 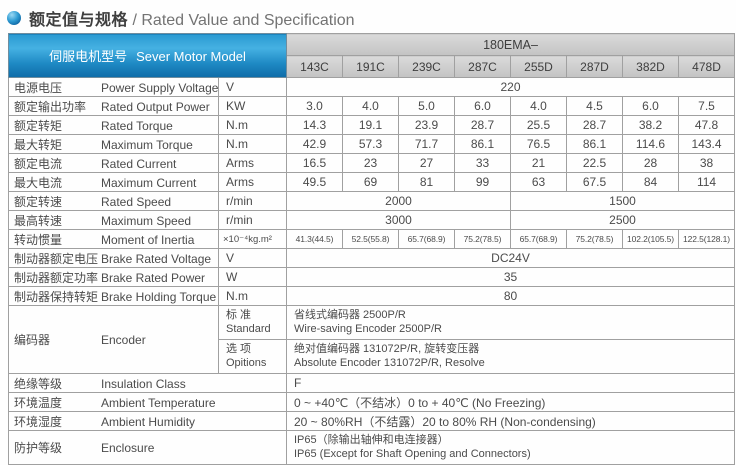 What do you see at coordinates (38, 125) in the screenshot?
I see `label-zh: 额定转矩` at bounding box center [38, 125].